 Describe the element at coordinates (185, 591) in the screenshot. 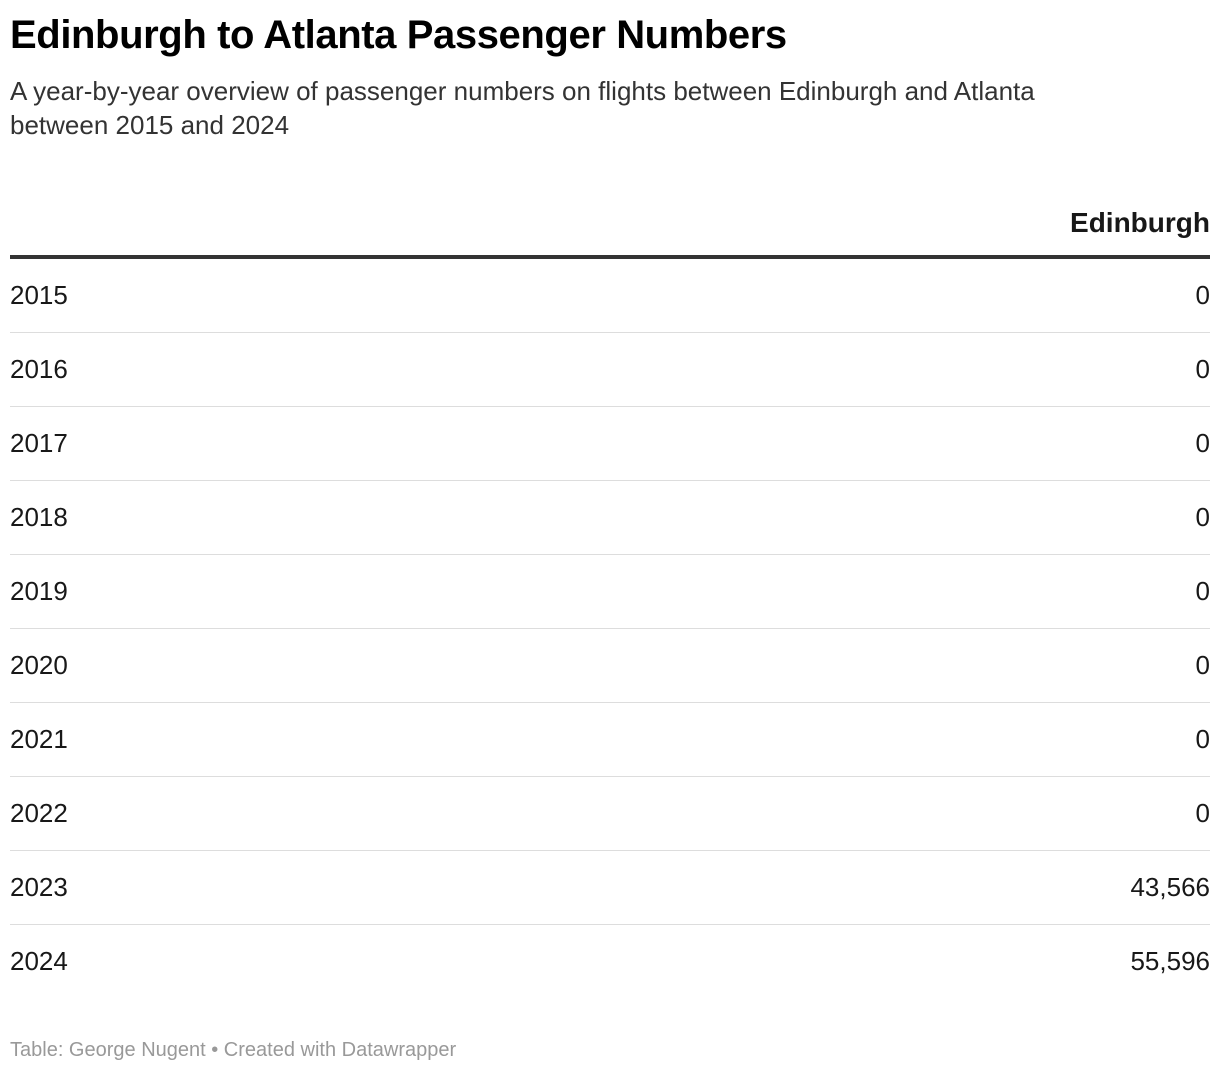

I see `row-year-cell: 2019` at that location.